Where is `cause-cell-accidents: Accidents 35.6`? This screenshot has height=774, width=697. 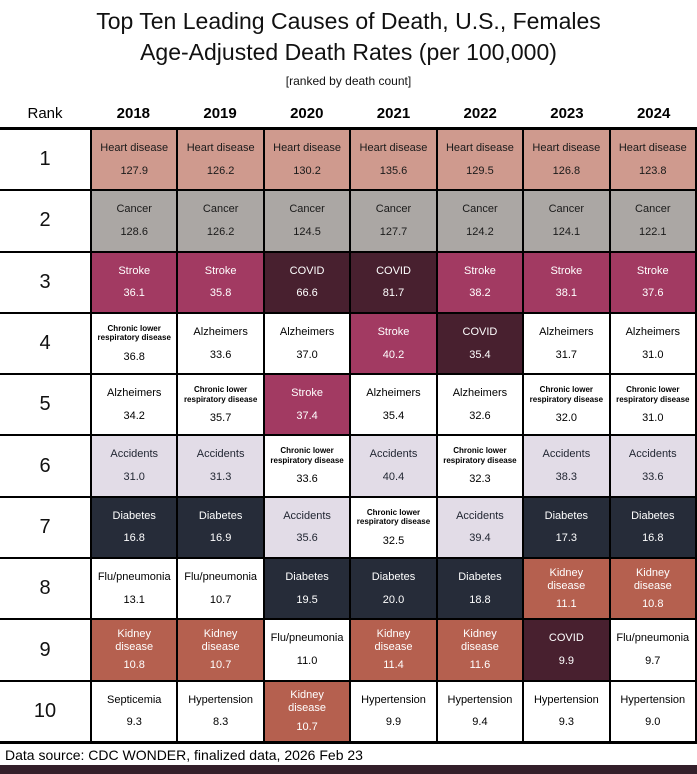 cause-cell-accidents: Accidents 35.6 is located at coordinates (307, 527).